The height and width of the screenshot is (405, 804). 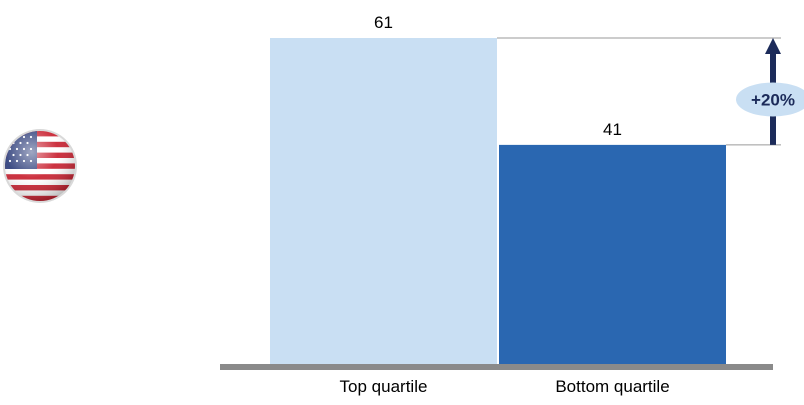 What do you see at coordinates (40, 166) in the screenshot?
I see `us-flag-icon` at bounding box center [40, 166].